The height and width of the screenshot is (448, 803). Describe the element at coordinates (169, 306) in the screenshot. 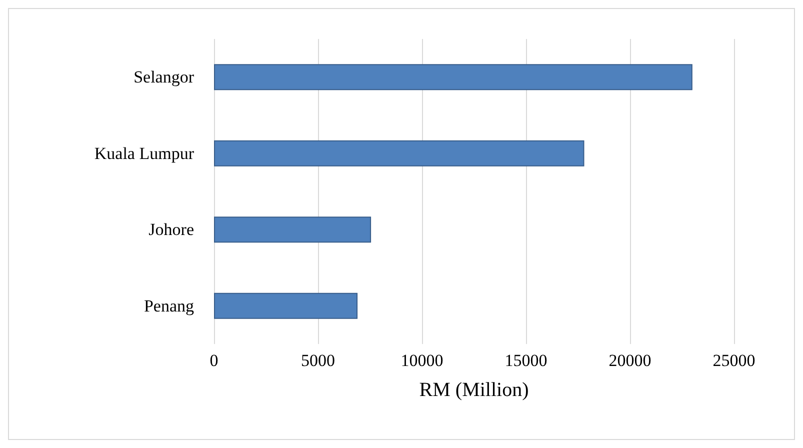

I see `y-tick-label: Penang` at that location.